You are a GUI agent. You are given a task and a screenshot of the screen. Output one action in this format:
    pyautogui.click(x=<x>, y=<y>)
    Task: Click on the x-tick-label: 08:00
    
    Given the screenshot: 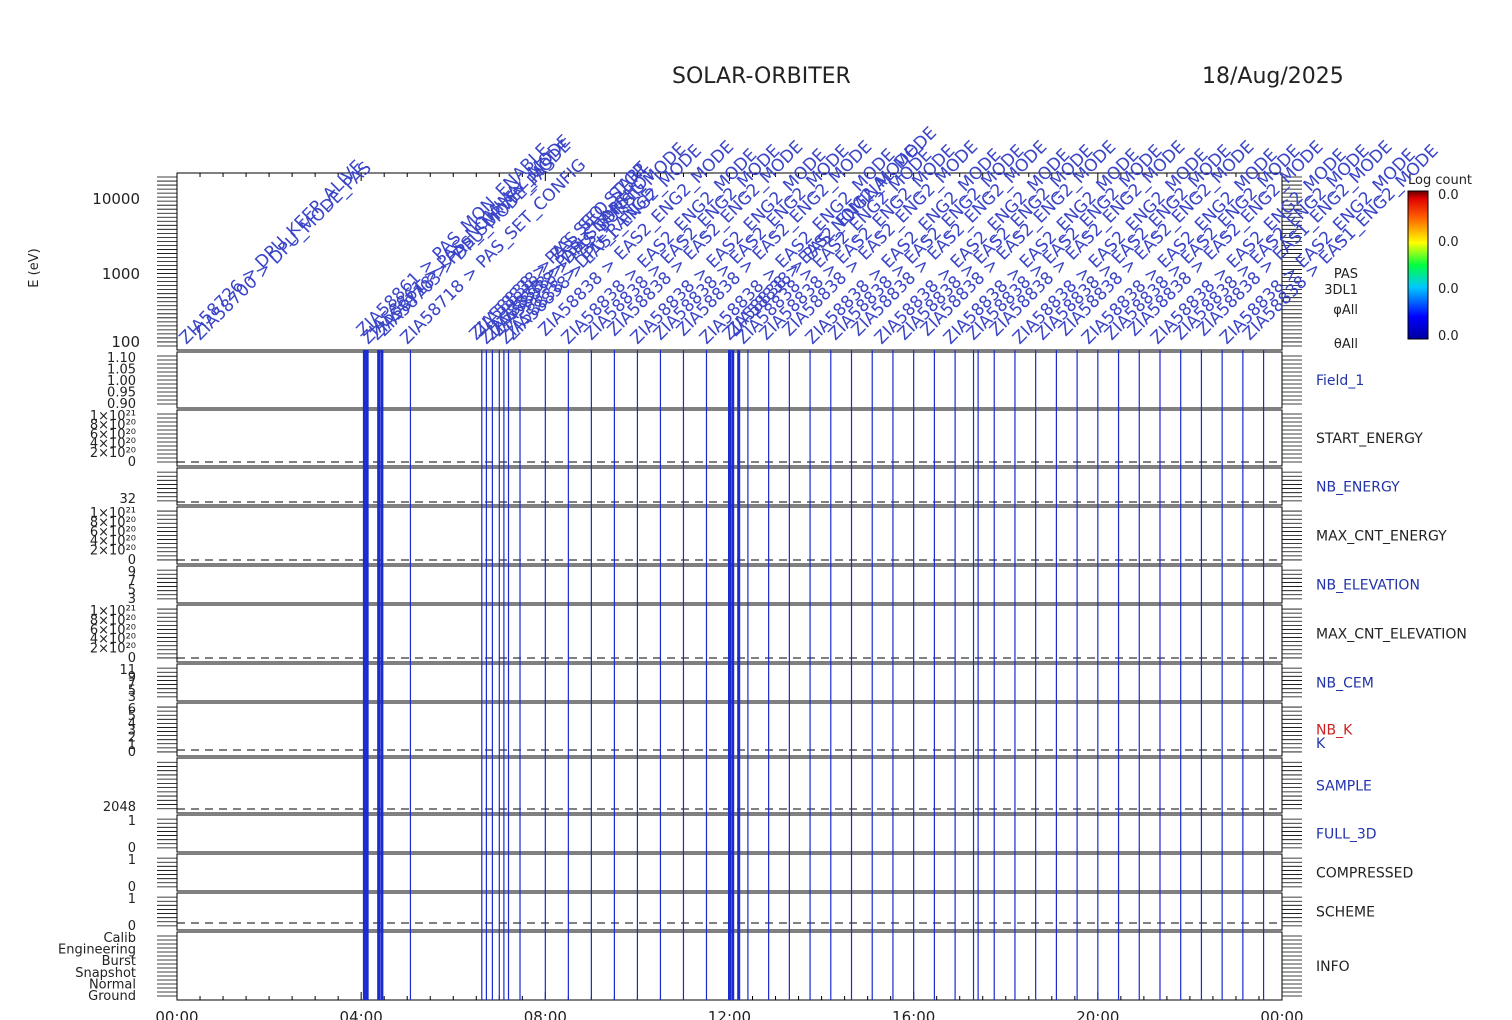 What is the action you would take?
    pyautogui.click(x=545, y=1014)
    